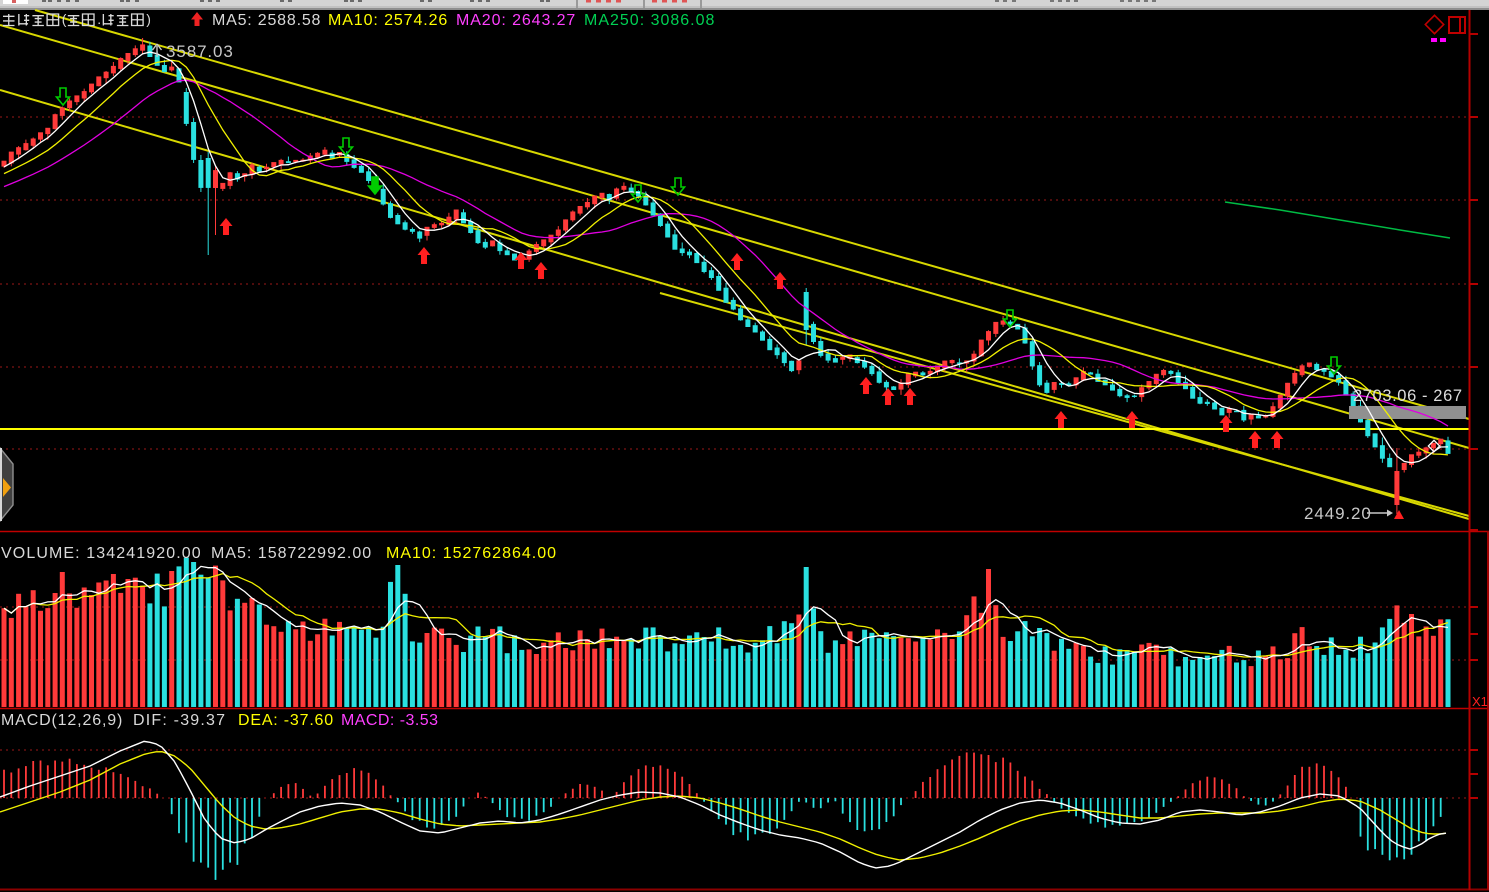  I want to click on svg-text: MA5: 158722992.00, so click(291, 553).